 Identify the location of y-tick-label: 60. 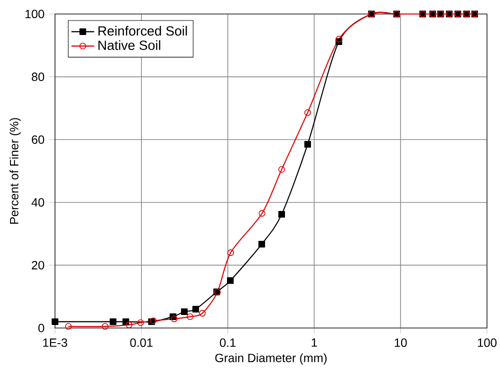
(38, 139).